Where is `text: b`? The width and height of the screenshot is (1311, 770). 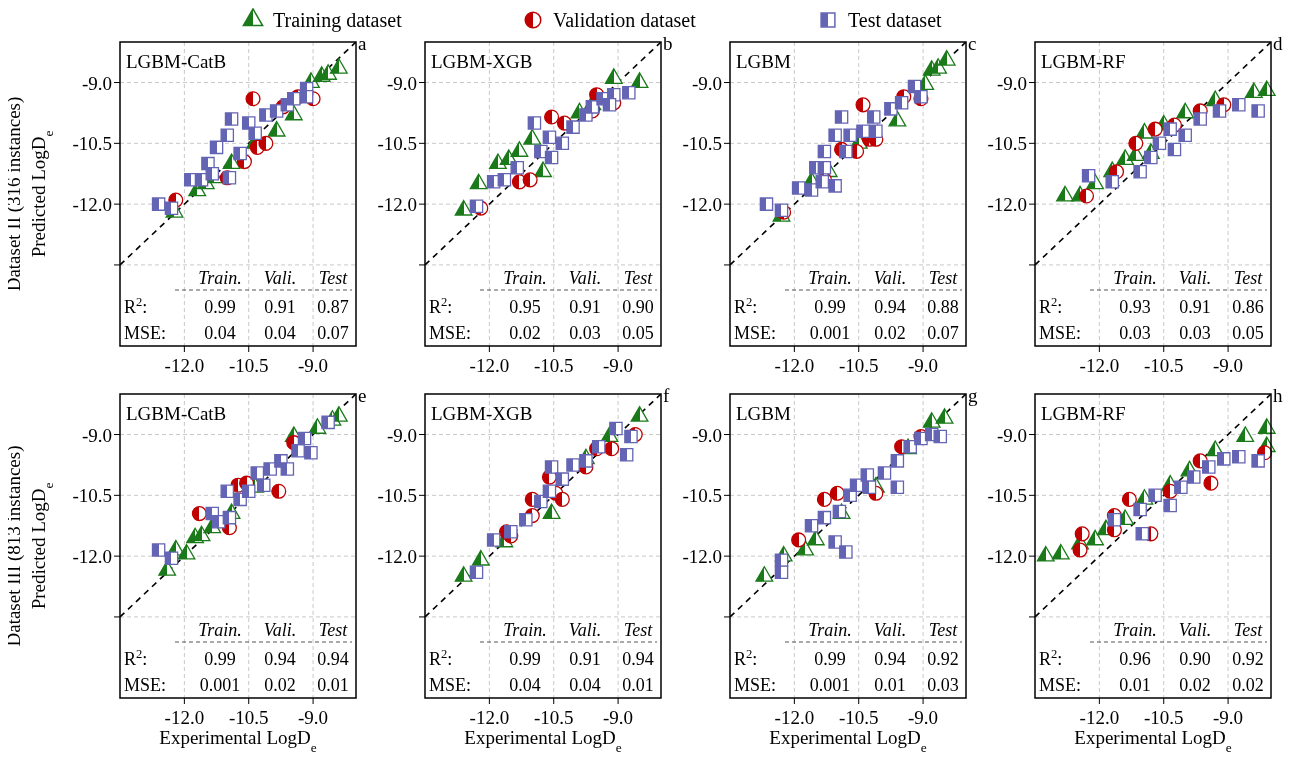
text: b is located at coordinates (668, 43).